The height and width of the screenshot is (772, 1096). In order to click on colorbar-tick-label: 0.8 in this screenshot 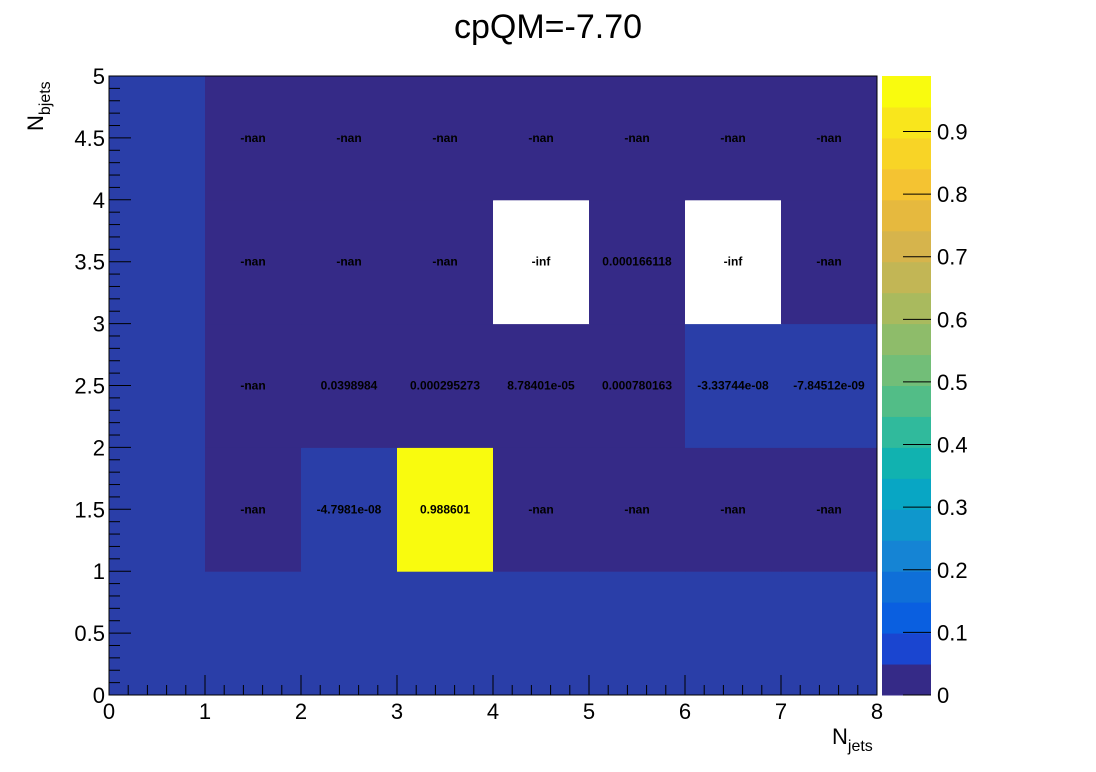, I will do `click(952, 194)`.